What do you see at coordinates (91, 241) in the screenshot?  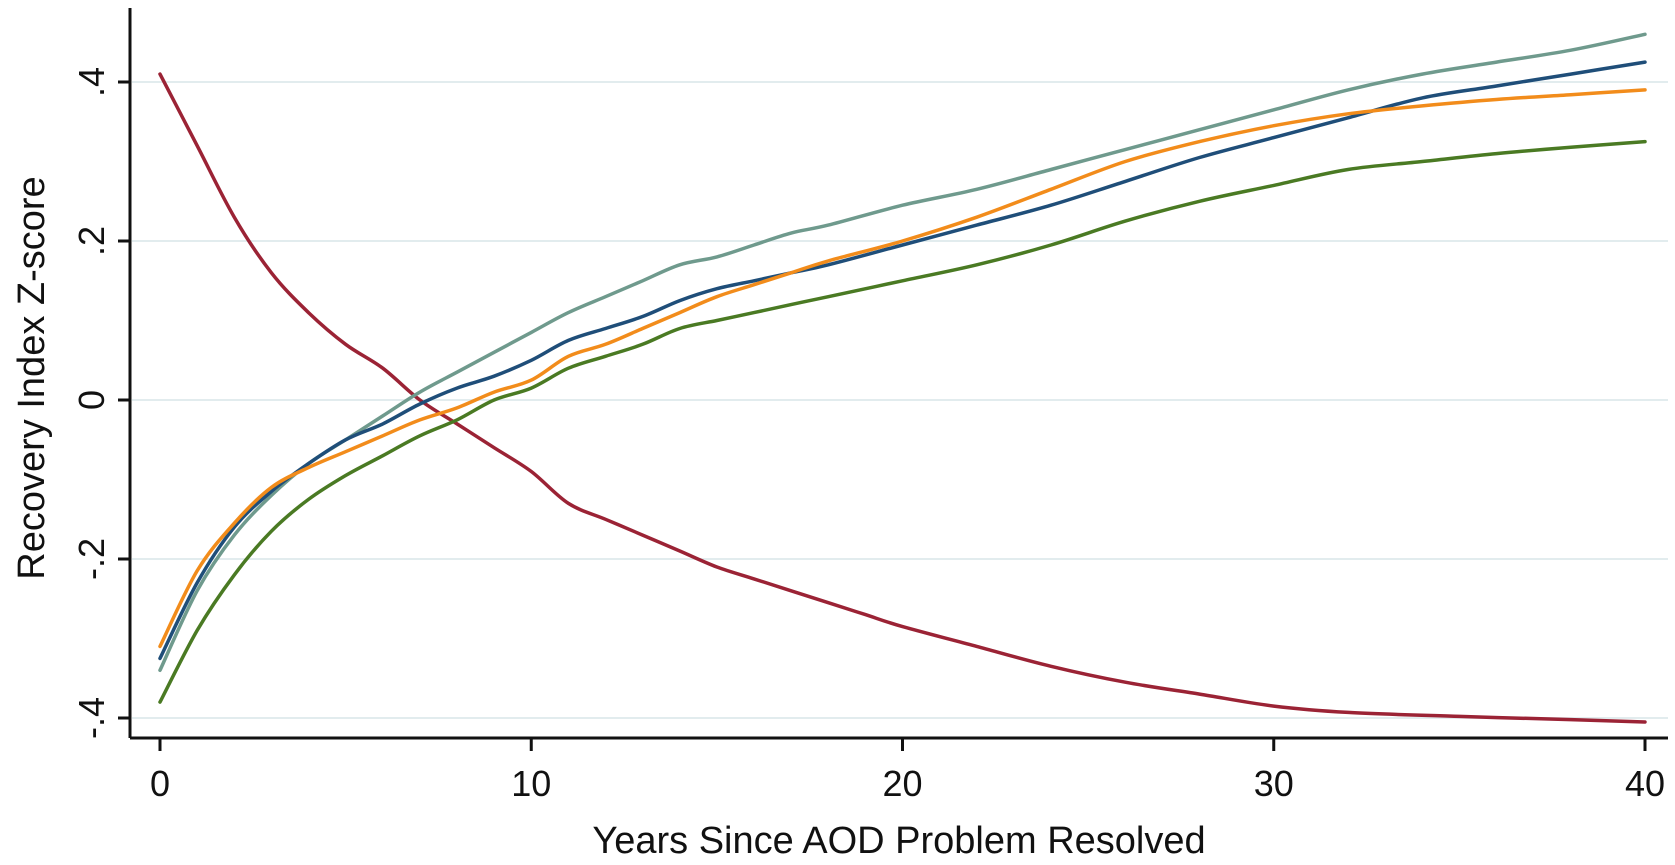 I see `y-tick-label: .2` at bounding box center [91, 241].